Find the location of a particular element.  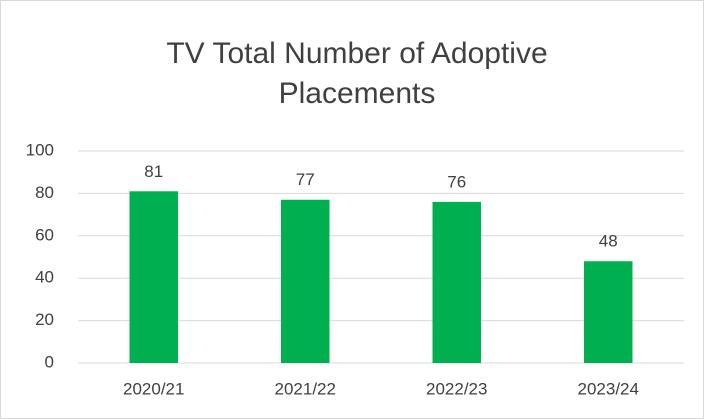

chart-title: TV Total Number of Adoptive Placements is located at coordinates (357, 73).